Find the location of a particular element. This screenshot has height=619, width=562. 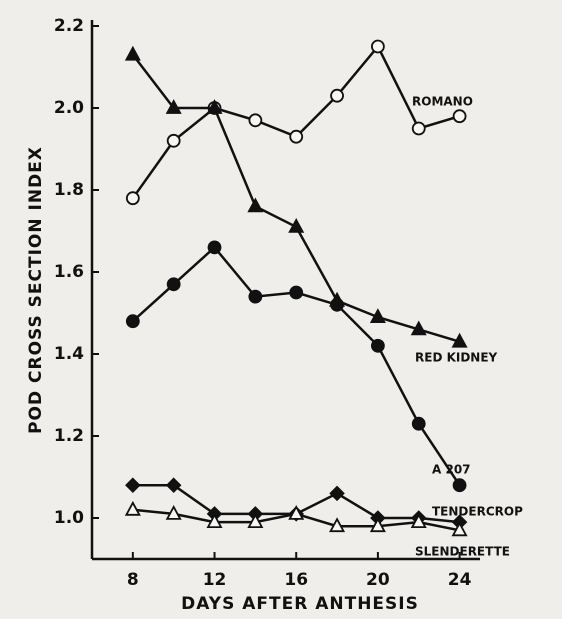

x-axis-title: DAYS AFTER ANTHESIS is located at coordinates (300, 604).